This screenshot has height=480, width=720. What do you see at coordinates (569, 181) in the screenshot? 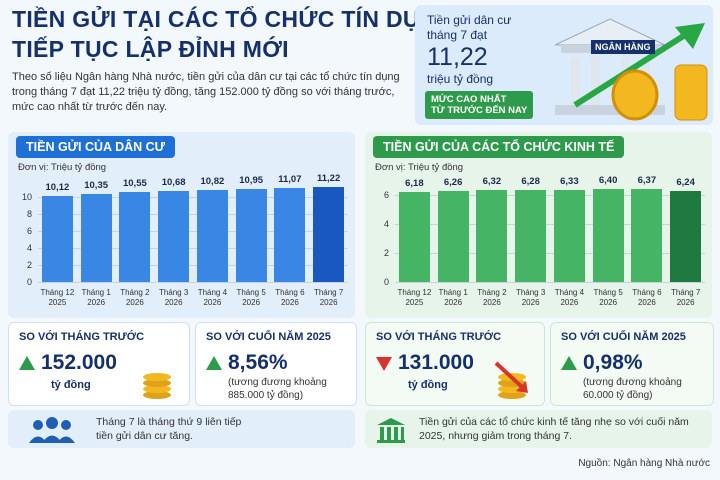
I see `value-label: 6,33` at bounding box center [569, 181].